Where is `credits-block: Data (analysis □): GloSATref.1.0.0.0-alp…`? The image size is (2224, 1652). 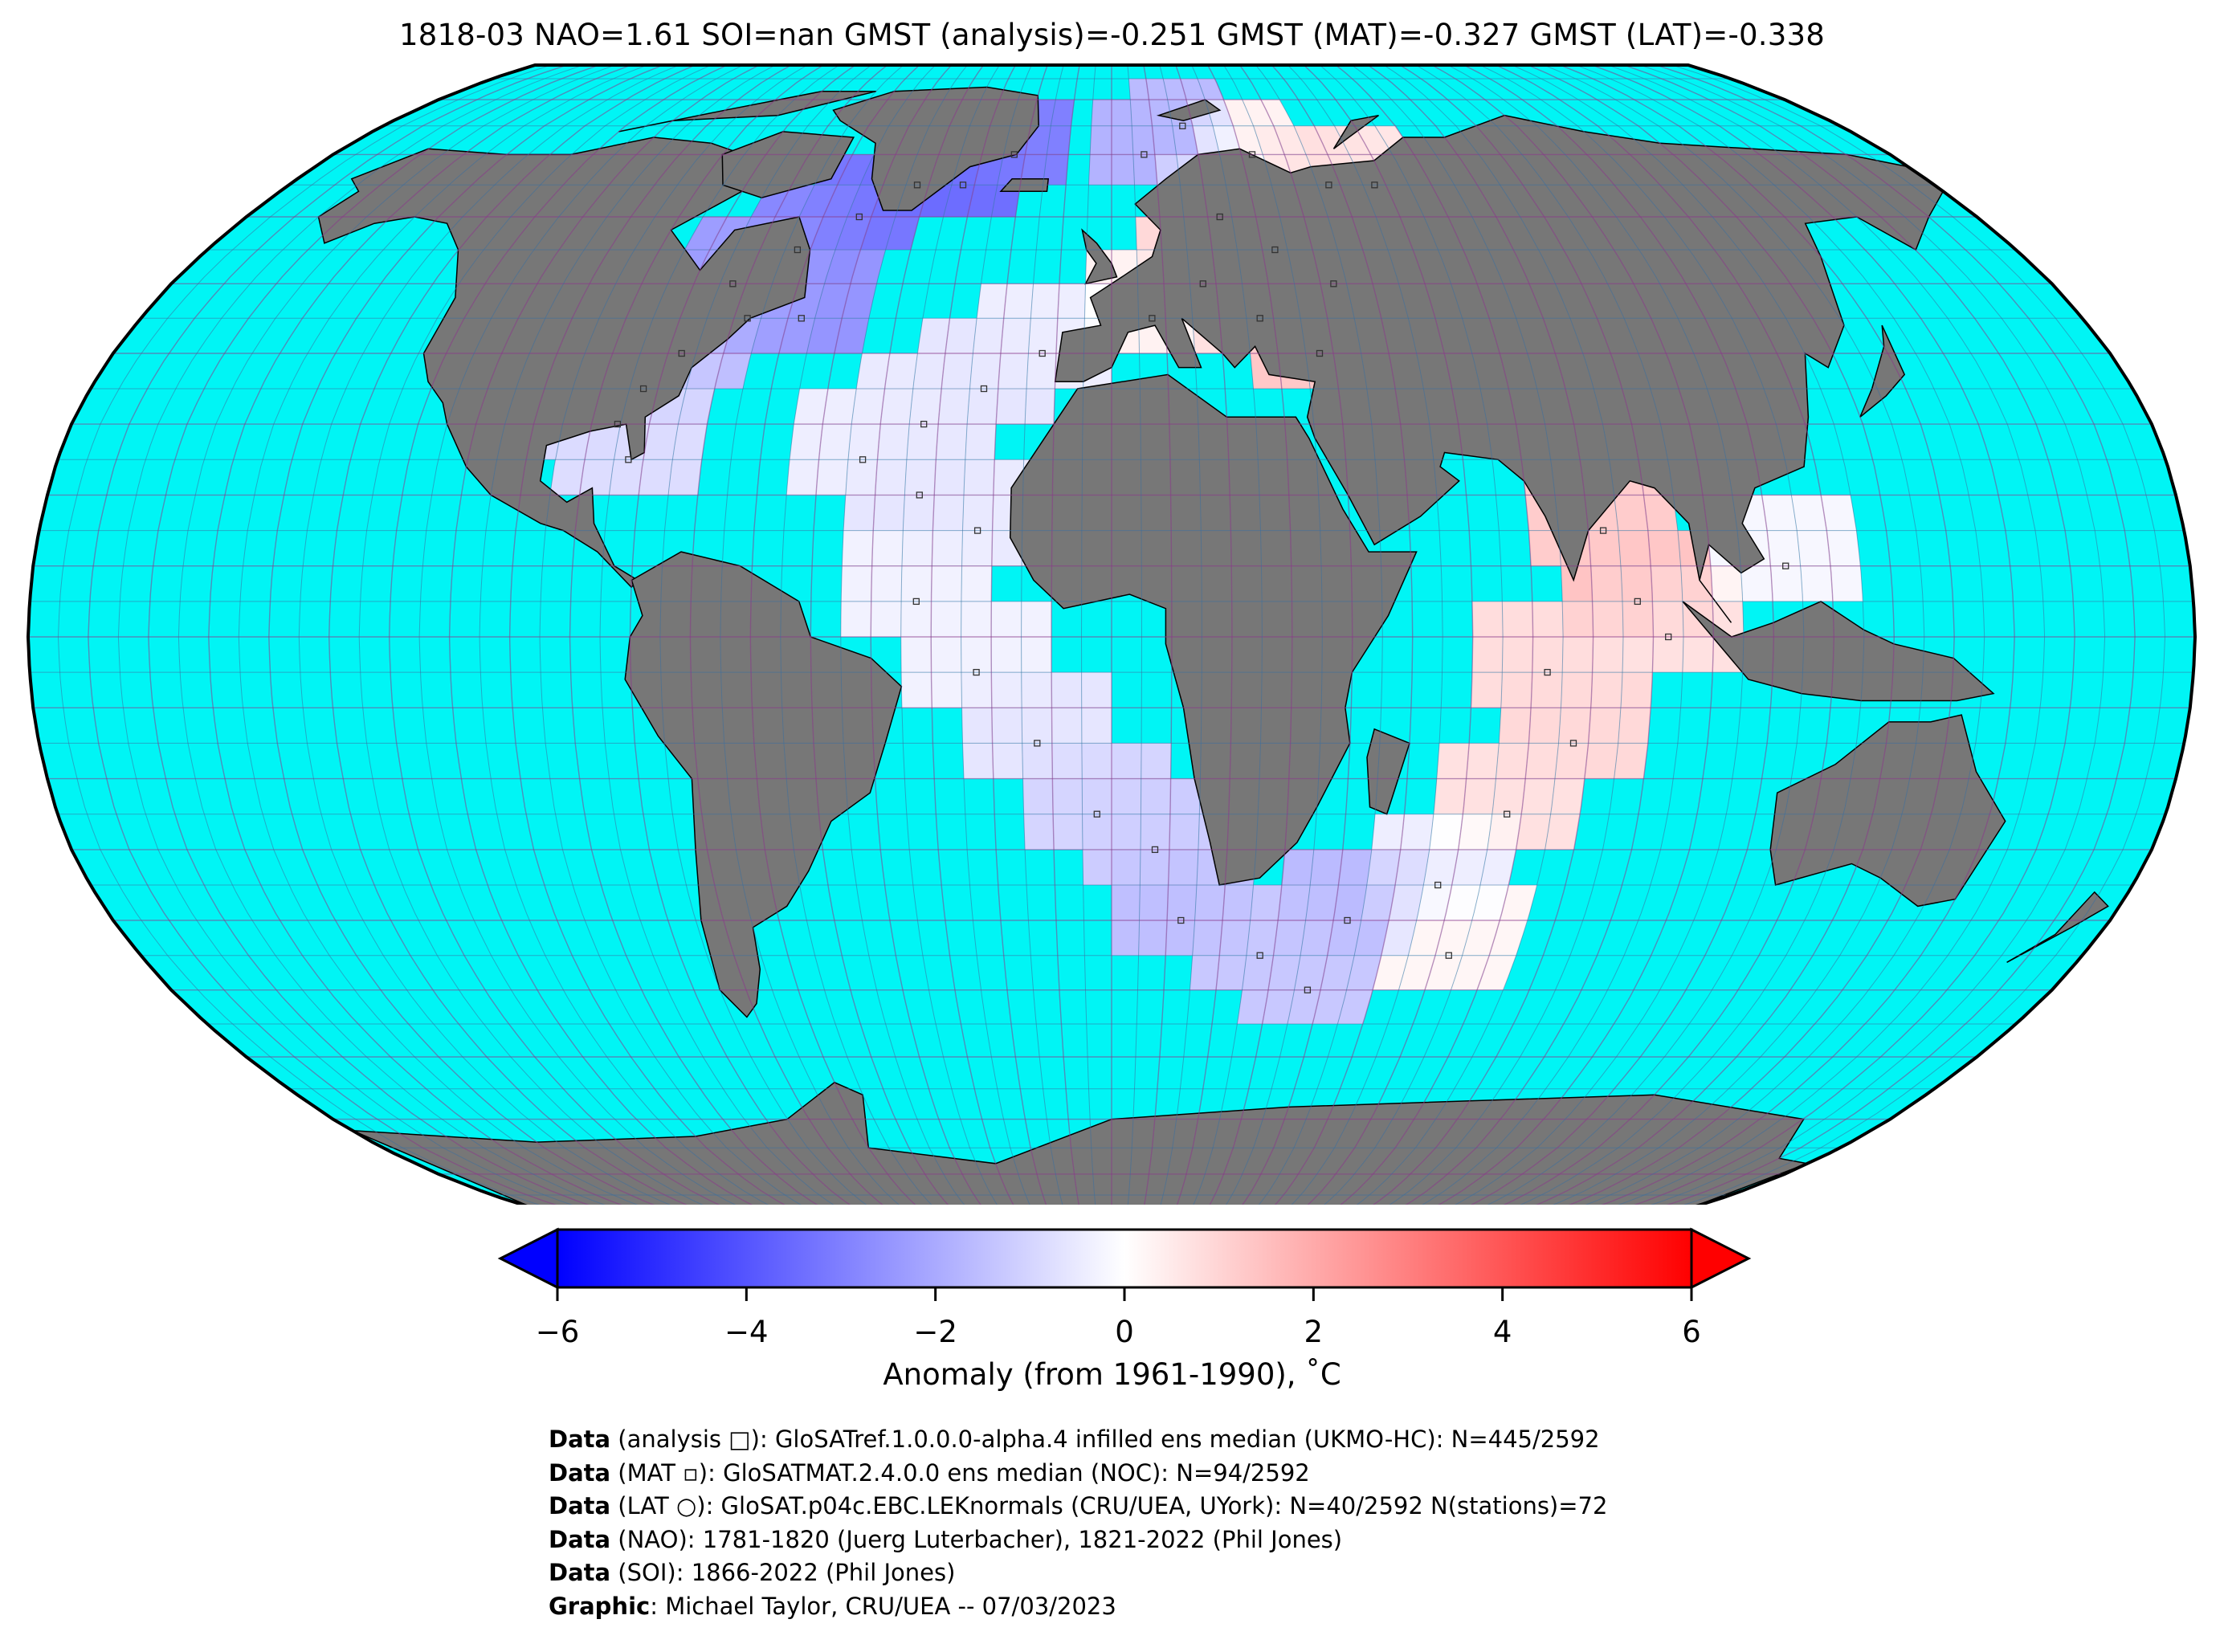 credits-block: Data (analysis □): GloSATref.1.0.0.0-alp… is located at coordinates (1078, 1523).